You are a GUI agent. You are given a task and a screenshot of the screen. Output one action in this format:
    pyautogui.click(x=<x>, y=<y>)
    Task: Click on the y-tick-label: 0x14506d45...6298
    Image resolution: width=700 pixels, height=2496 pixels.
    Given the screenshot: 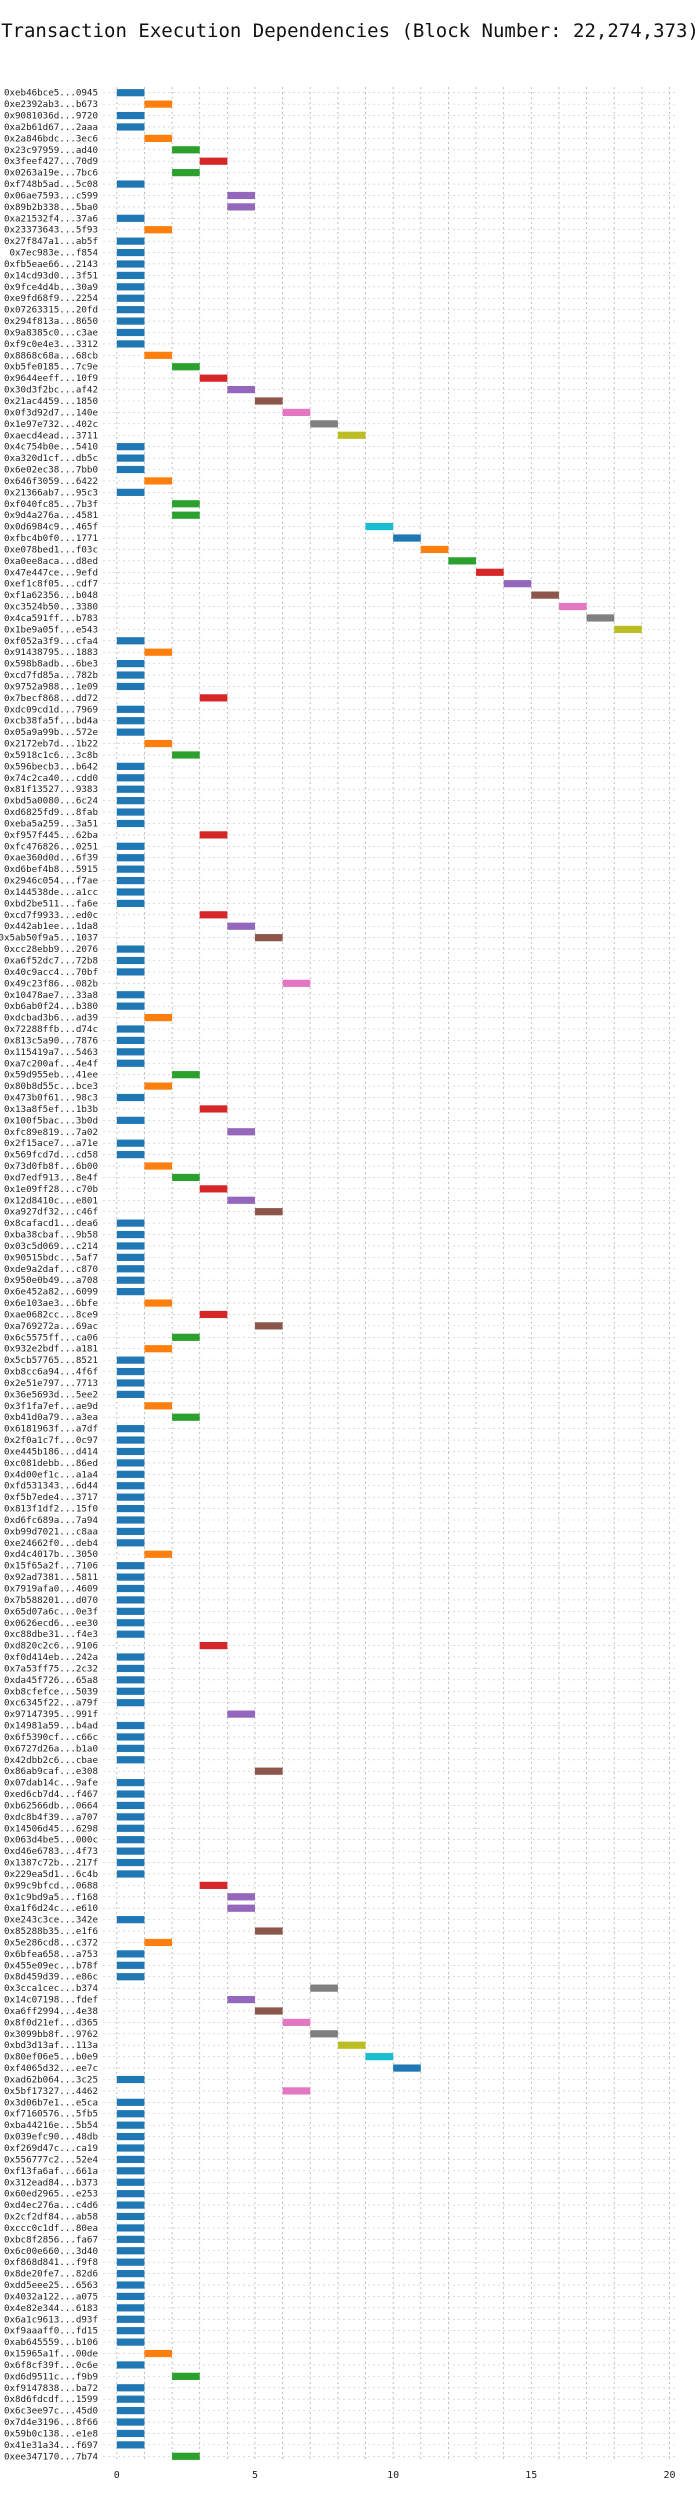 What is the action you would take?
    pyautogui.click(x=51, y=1828)
    